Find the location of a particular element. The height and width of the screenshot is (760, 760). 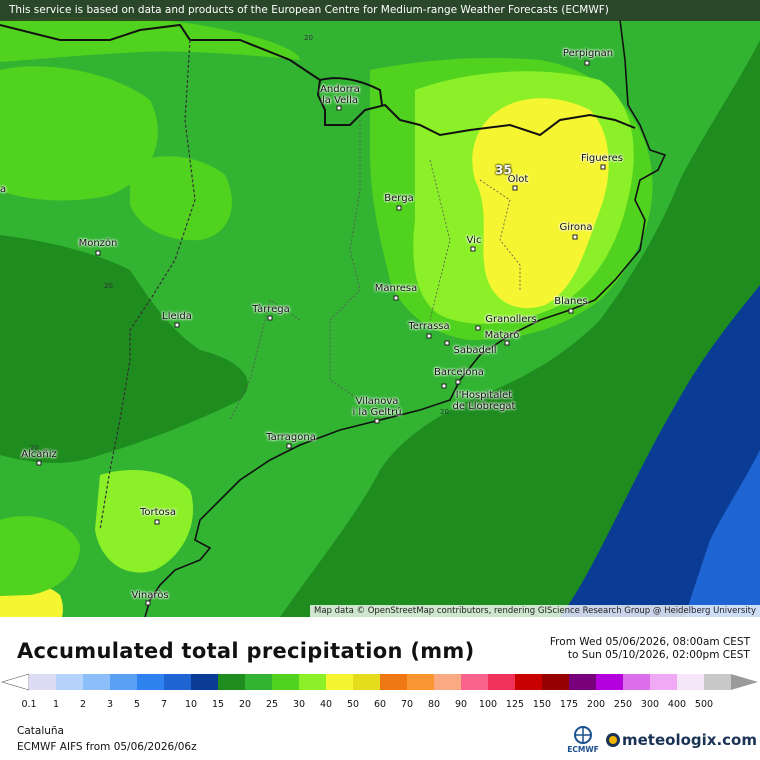

city-label-berga: Berga is located at coordinates (399, 198).